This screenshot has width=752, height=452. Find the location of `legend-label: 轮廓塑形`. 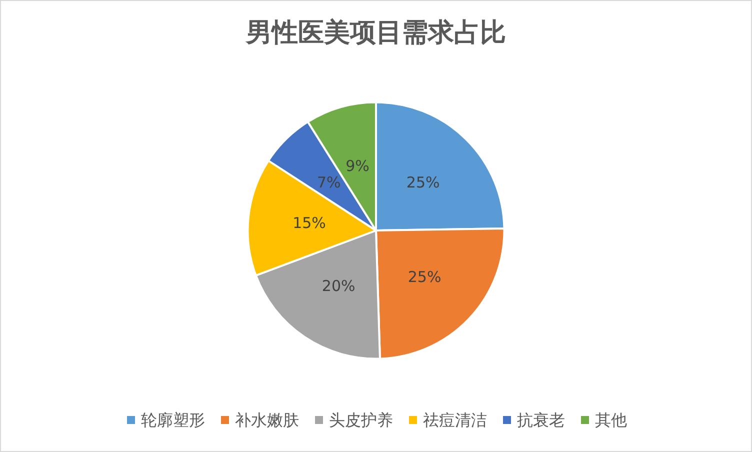

legend-label: 轮廓塑形 is located at coordinates (173, 420).